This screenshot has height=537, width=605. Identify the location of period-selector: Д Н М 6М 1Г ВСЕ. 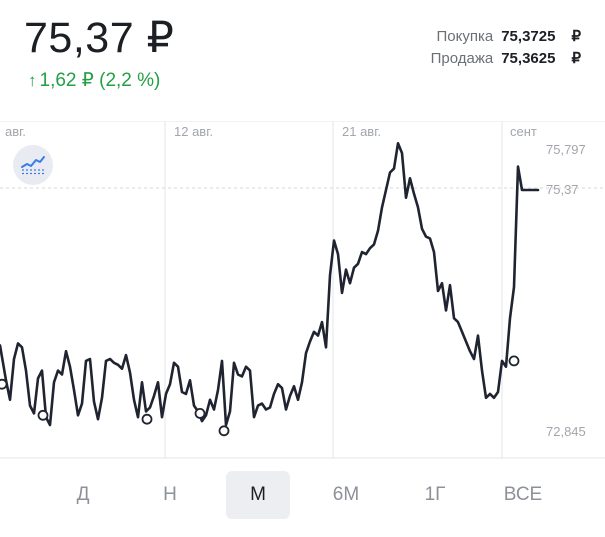
(302, 495).